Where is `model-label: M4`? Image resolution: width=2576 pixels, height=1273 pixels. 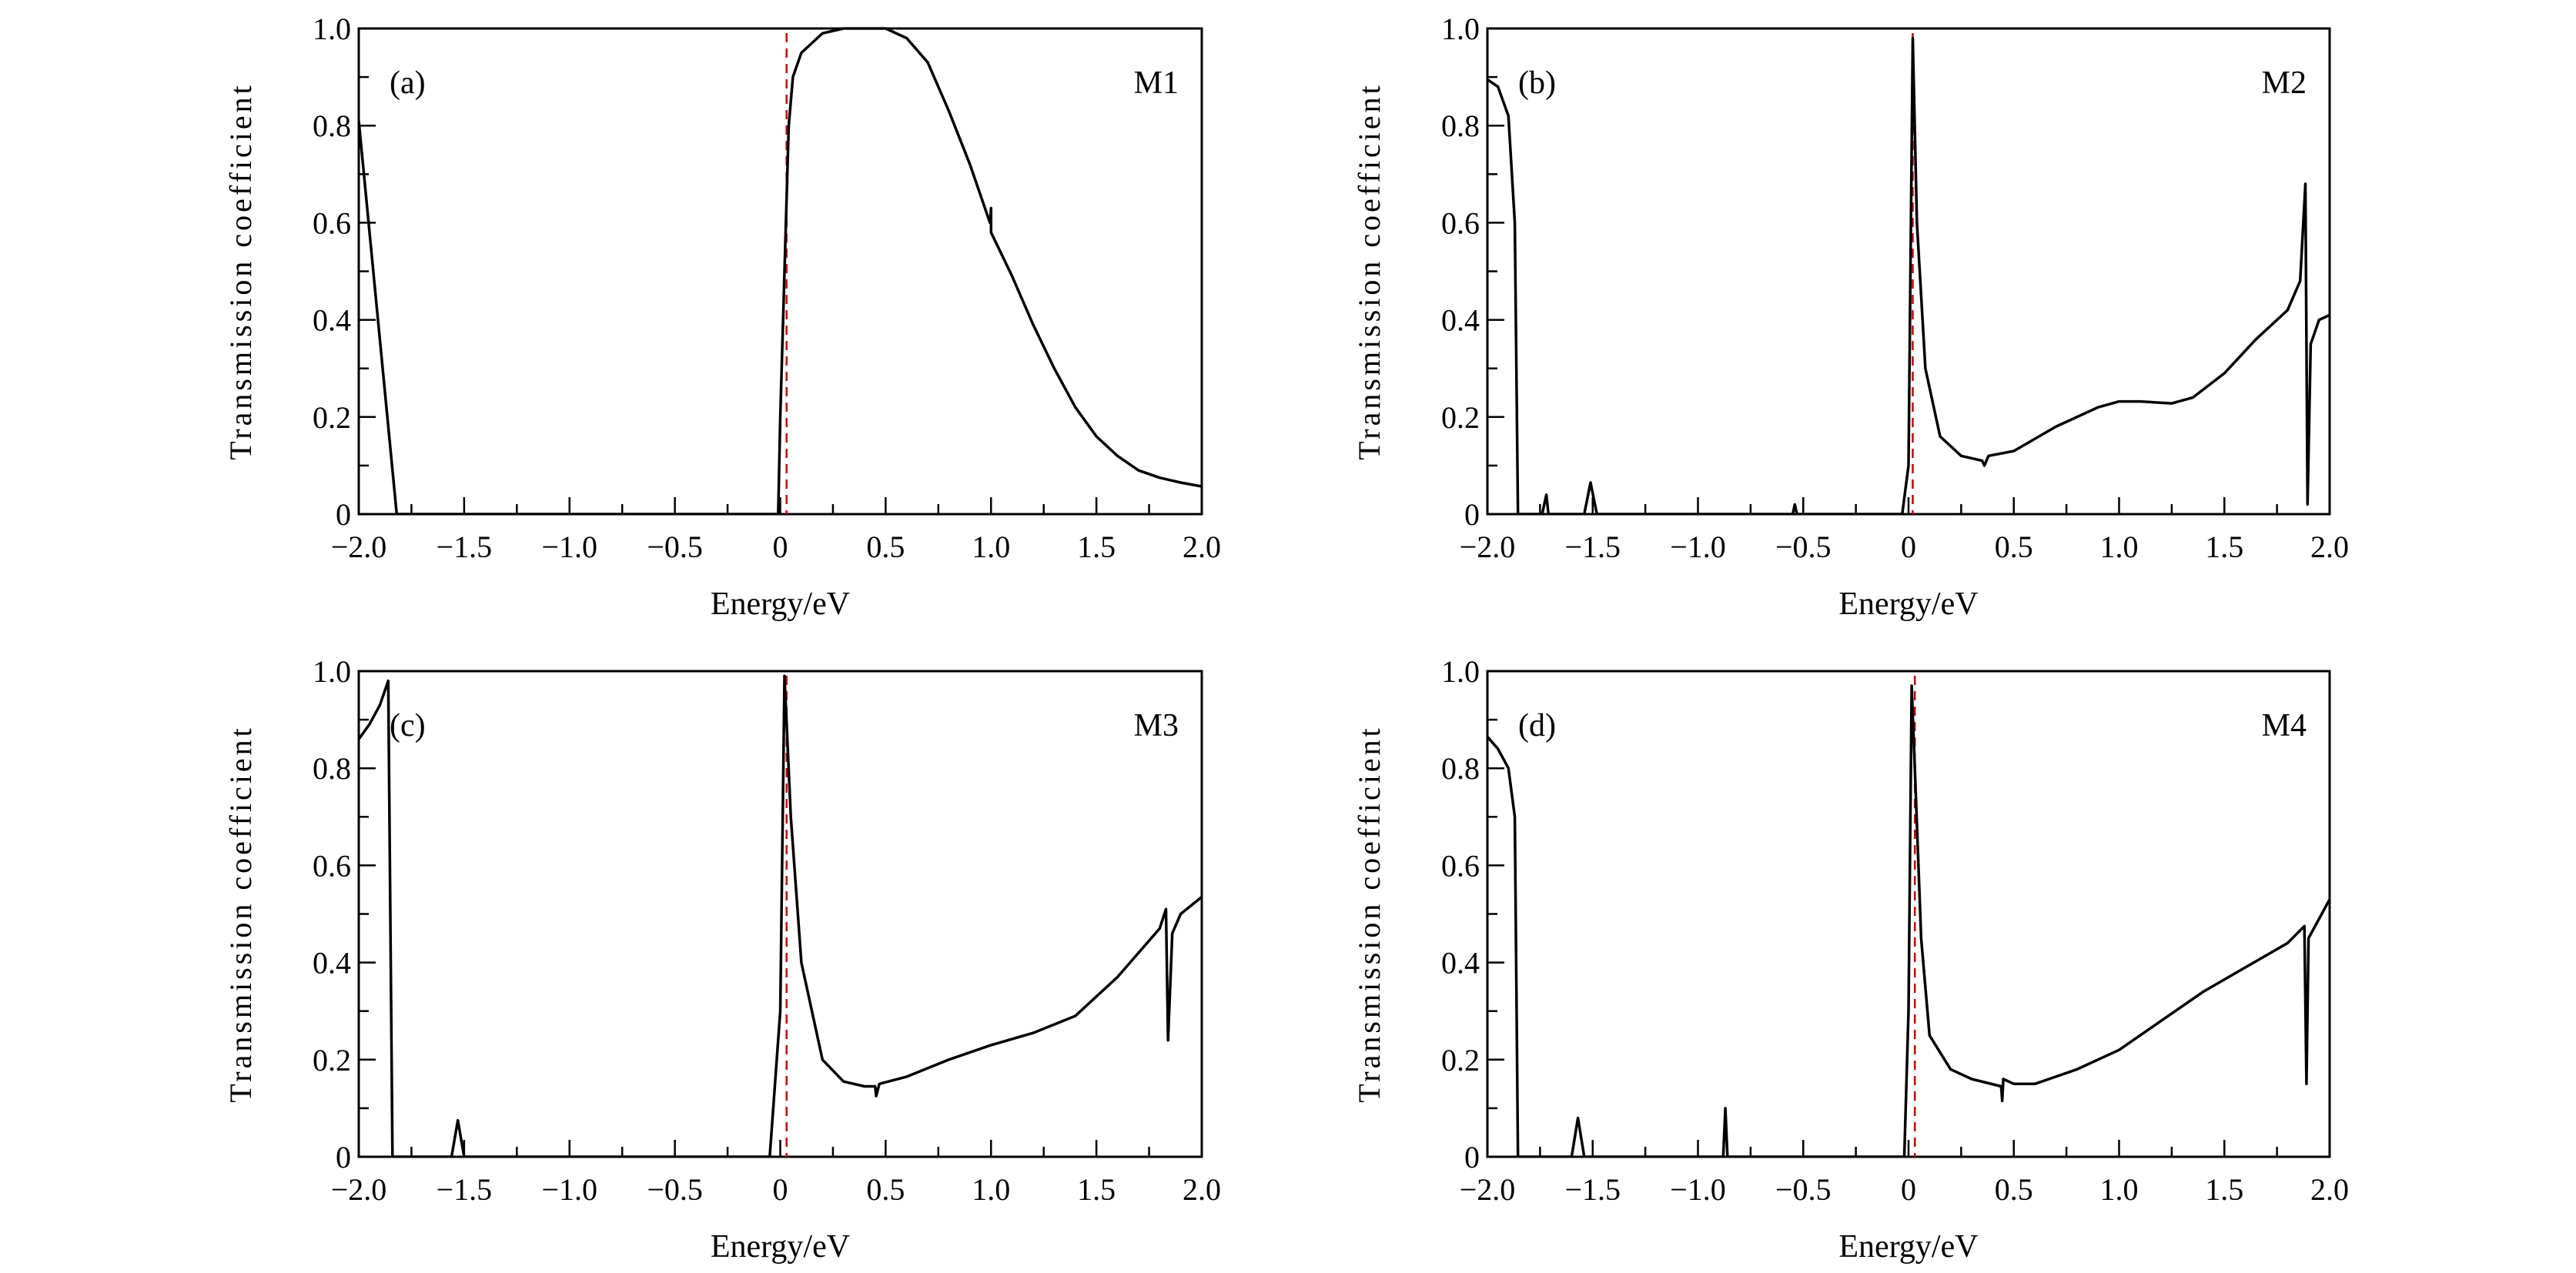 model-label: M4 is located at coordinates (2284, 725).